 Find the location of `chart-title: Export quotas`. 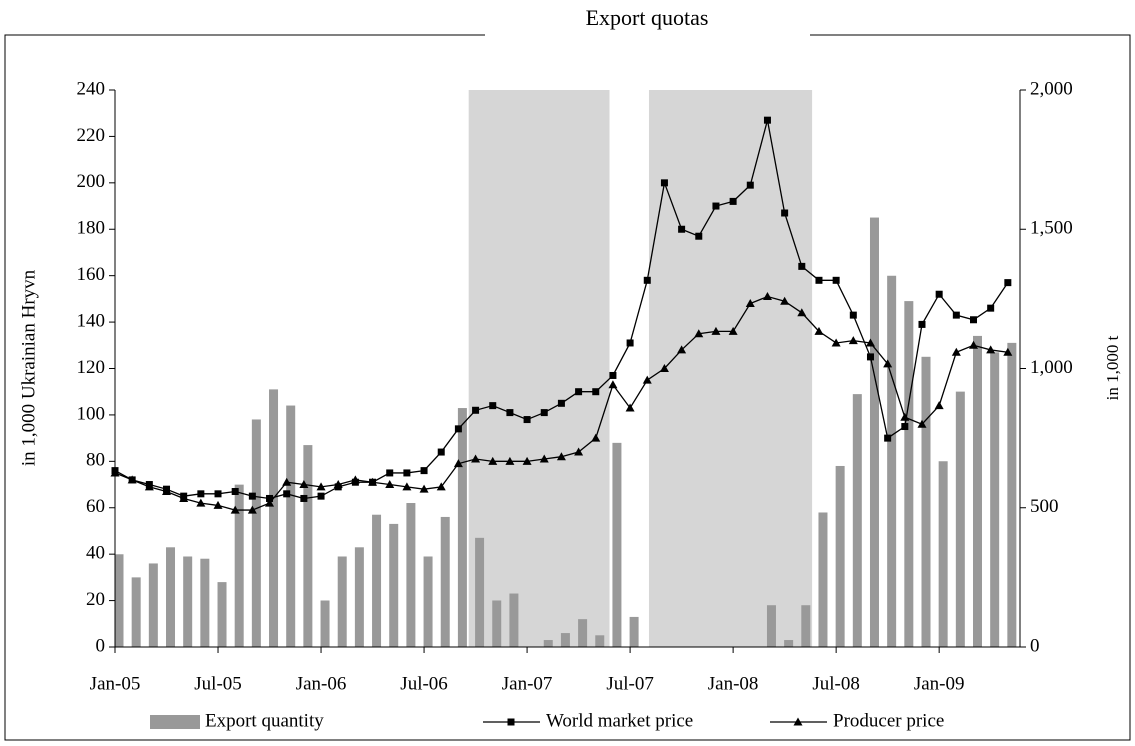

chart-title: Export quotas is located at coordinates (647, 17).